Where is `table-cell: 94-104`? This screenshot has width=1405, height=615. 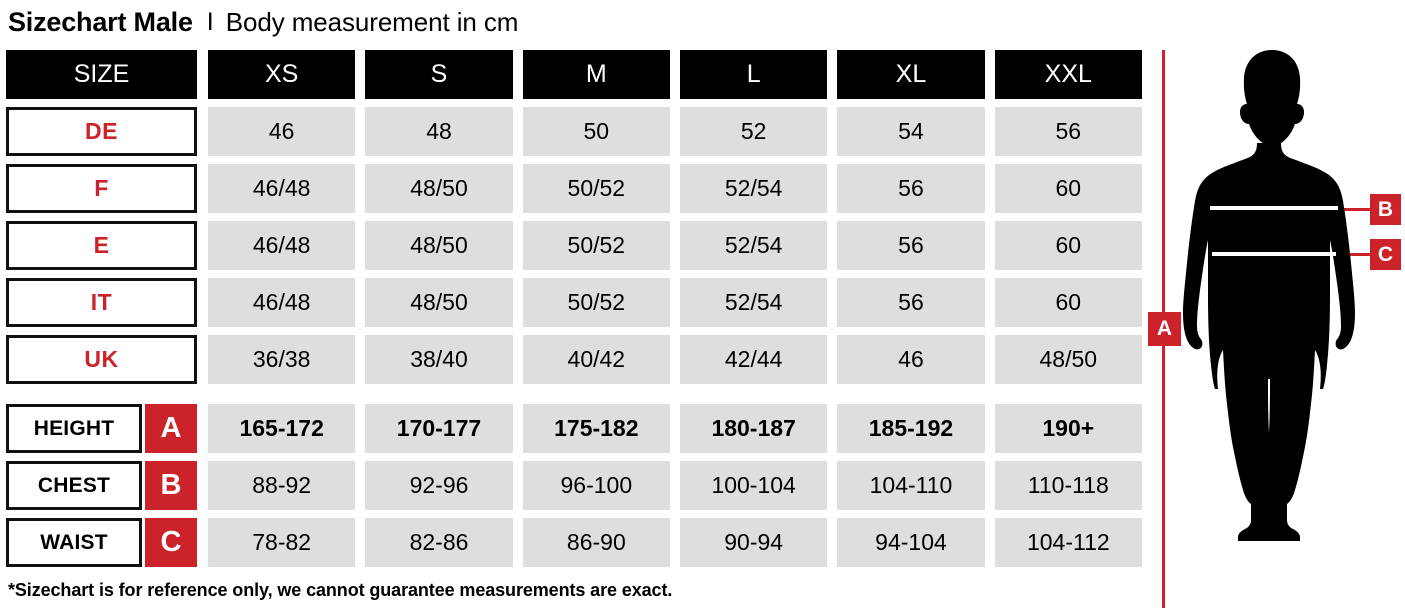
table-cell: 94-104 is located at coordinates (911, 542).